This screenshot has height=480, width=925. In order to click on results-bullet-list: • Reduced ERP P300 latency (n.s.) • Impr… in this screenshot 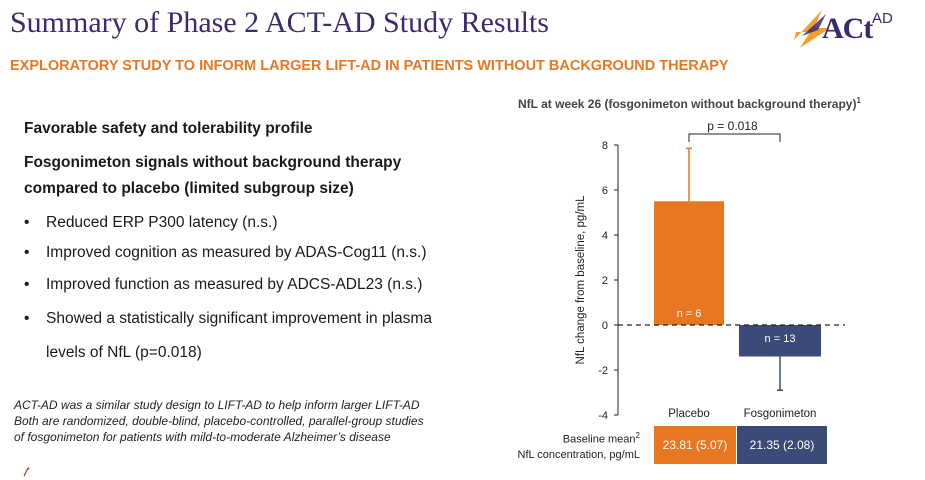, I will do `click(228, 289)`.